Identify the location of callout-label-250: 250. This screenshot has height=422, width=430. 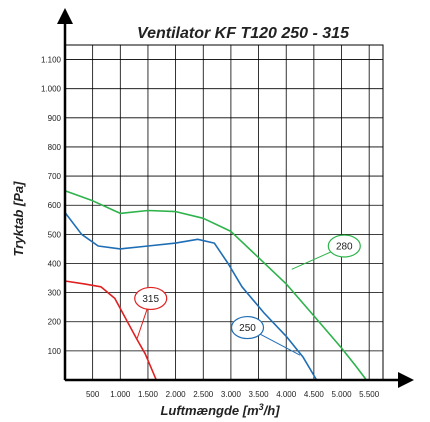
(247, 328).